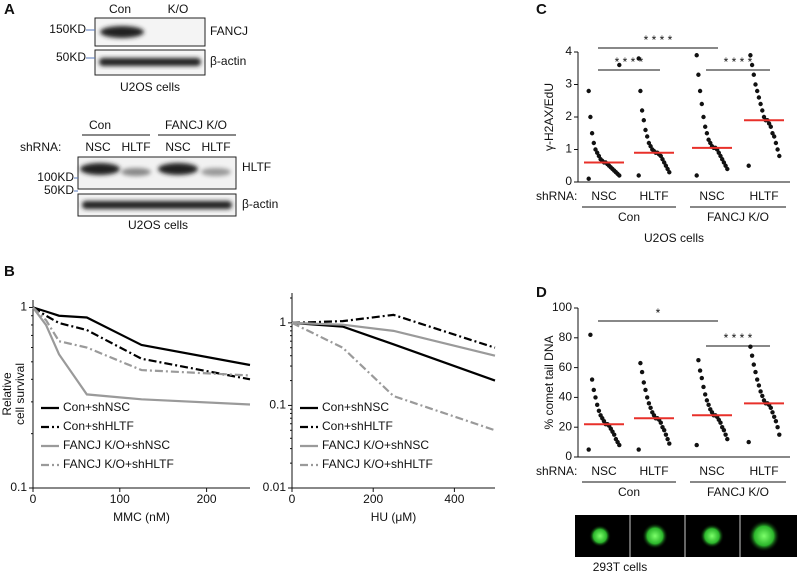 The height and width of the screenshot is (574, 800). Describe the element at coordinates (566, 367) in the screenshot. I see `y-tick-label: 60` at that location.